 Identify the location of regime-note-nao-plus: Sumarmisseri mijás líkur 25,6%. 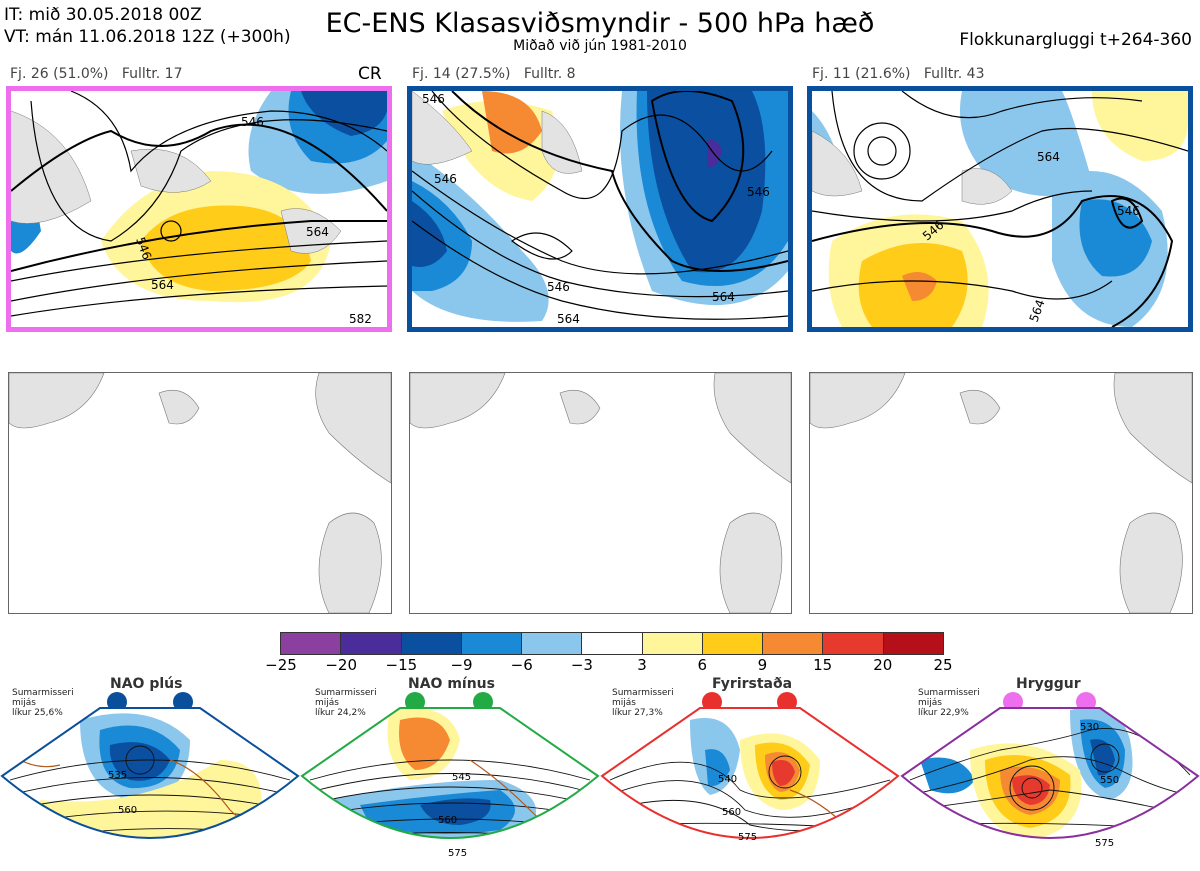
(43, 703).